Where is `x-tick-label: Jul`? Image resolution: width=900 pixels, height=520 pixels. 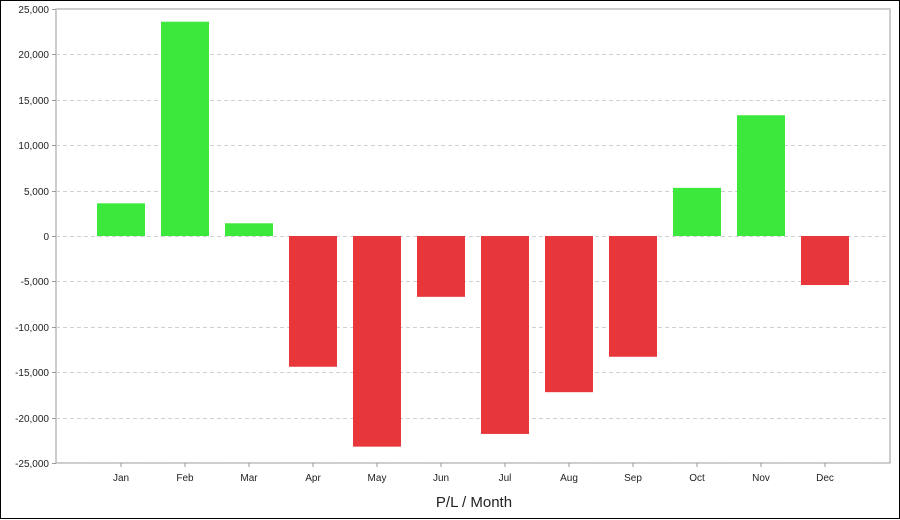
x-tick-label: Jul is located at coordinates (505, 478).